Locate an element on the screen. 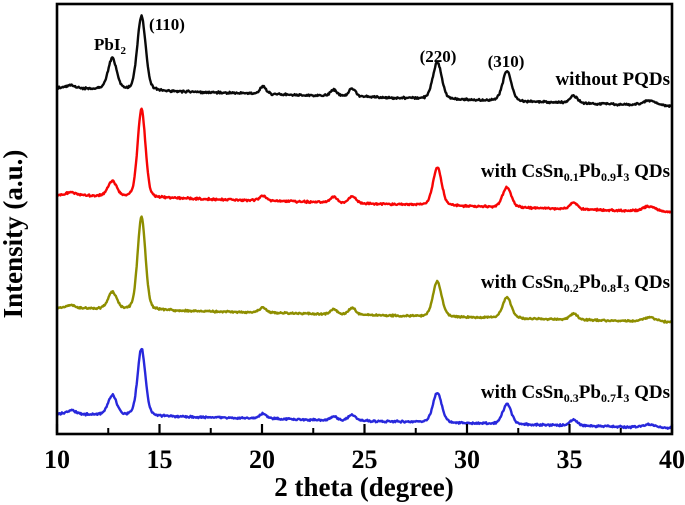 The height and width of the screenshot is (505, 685). series-label-3: with CsSn0.3Pb0.7I3 QDs is located at coordinates (575, 393).